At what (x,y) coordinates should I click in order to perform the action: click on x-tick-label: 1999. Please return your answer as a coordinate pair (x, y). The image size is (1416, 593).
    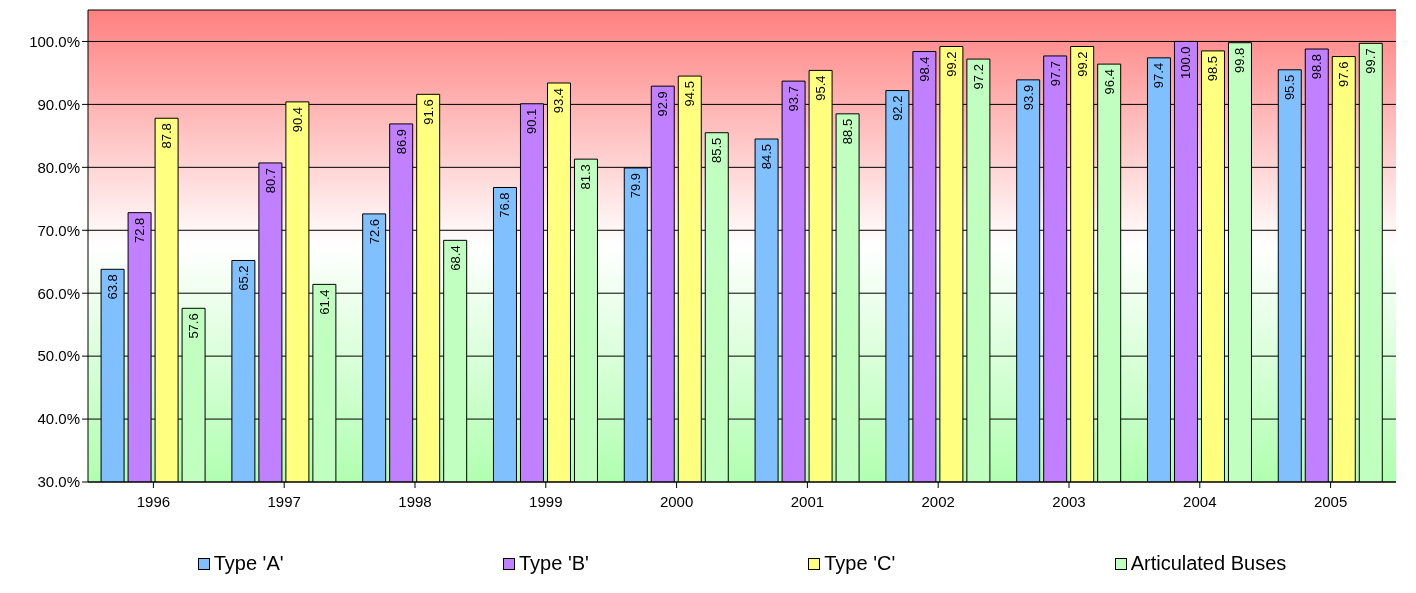
    Looking at the image, I should click on (546, 501).